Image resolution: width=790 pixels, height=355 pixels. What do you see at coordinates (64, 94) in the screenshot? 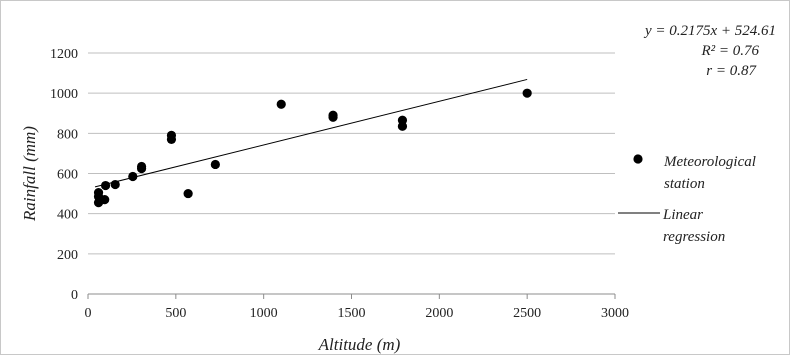
I see `y-tick-label: 1000` at bounding box center [64, 94].